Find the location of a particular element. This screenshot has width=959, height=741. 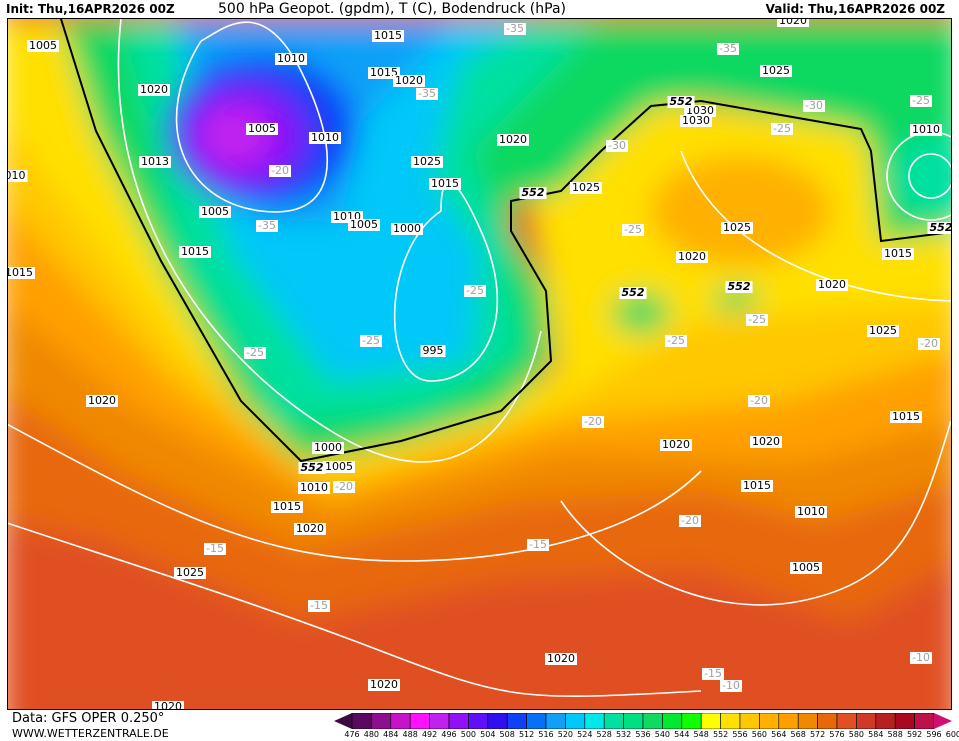

legend-label: 520 is located at coordinates (565, 734).